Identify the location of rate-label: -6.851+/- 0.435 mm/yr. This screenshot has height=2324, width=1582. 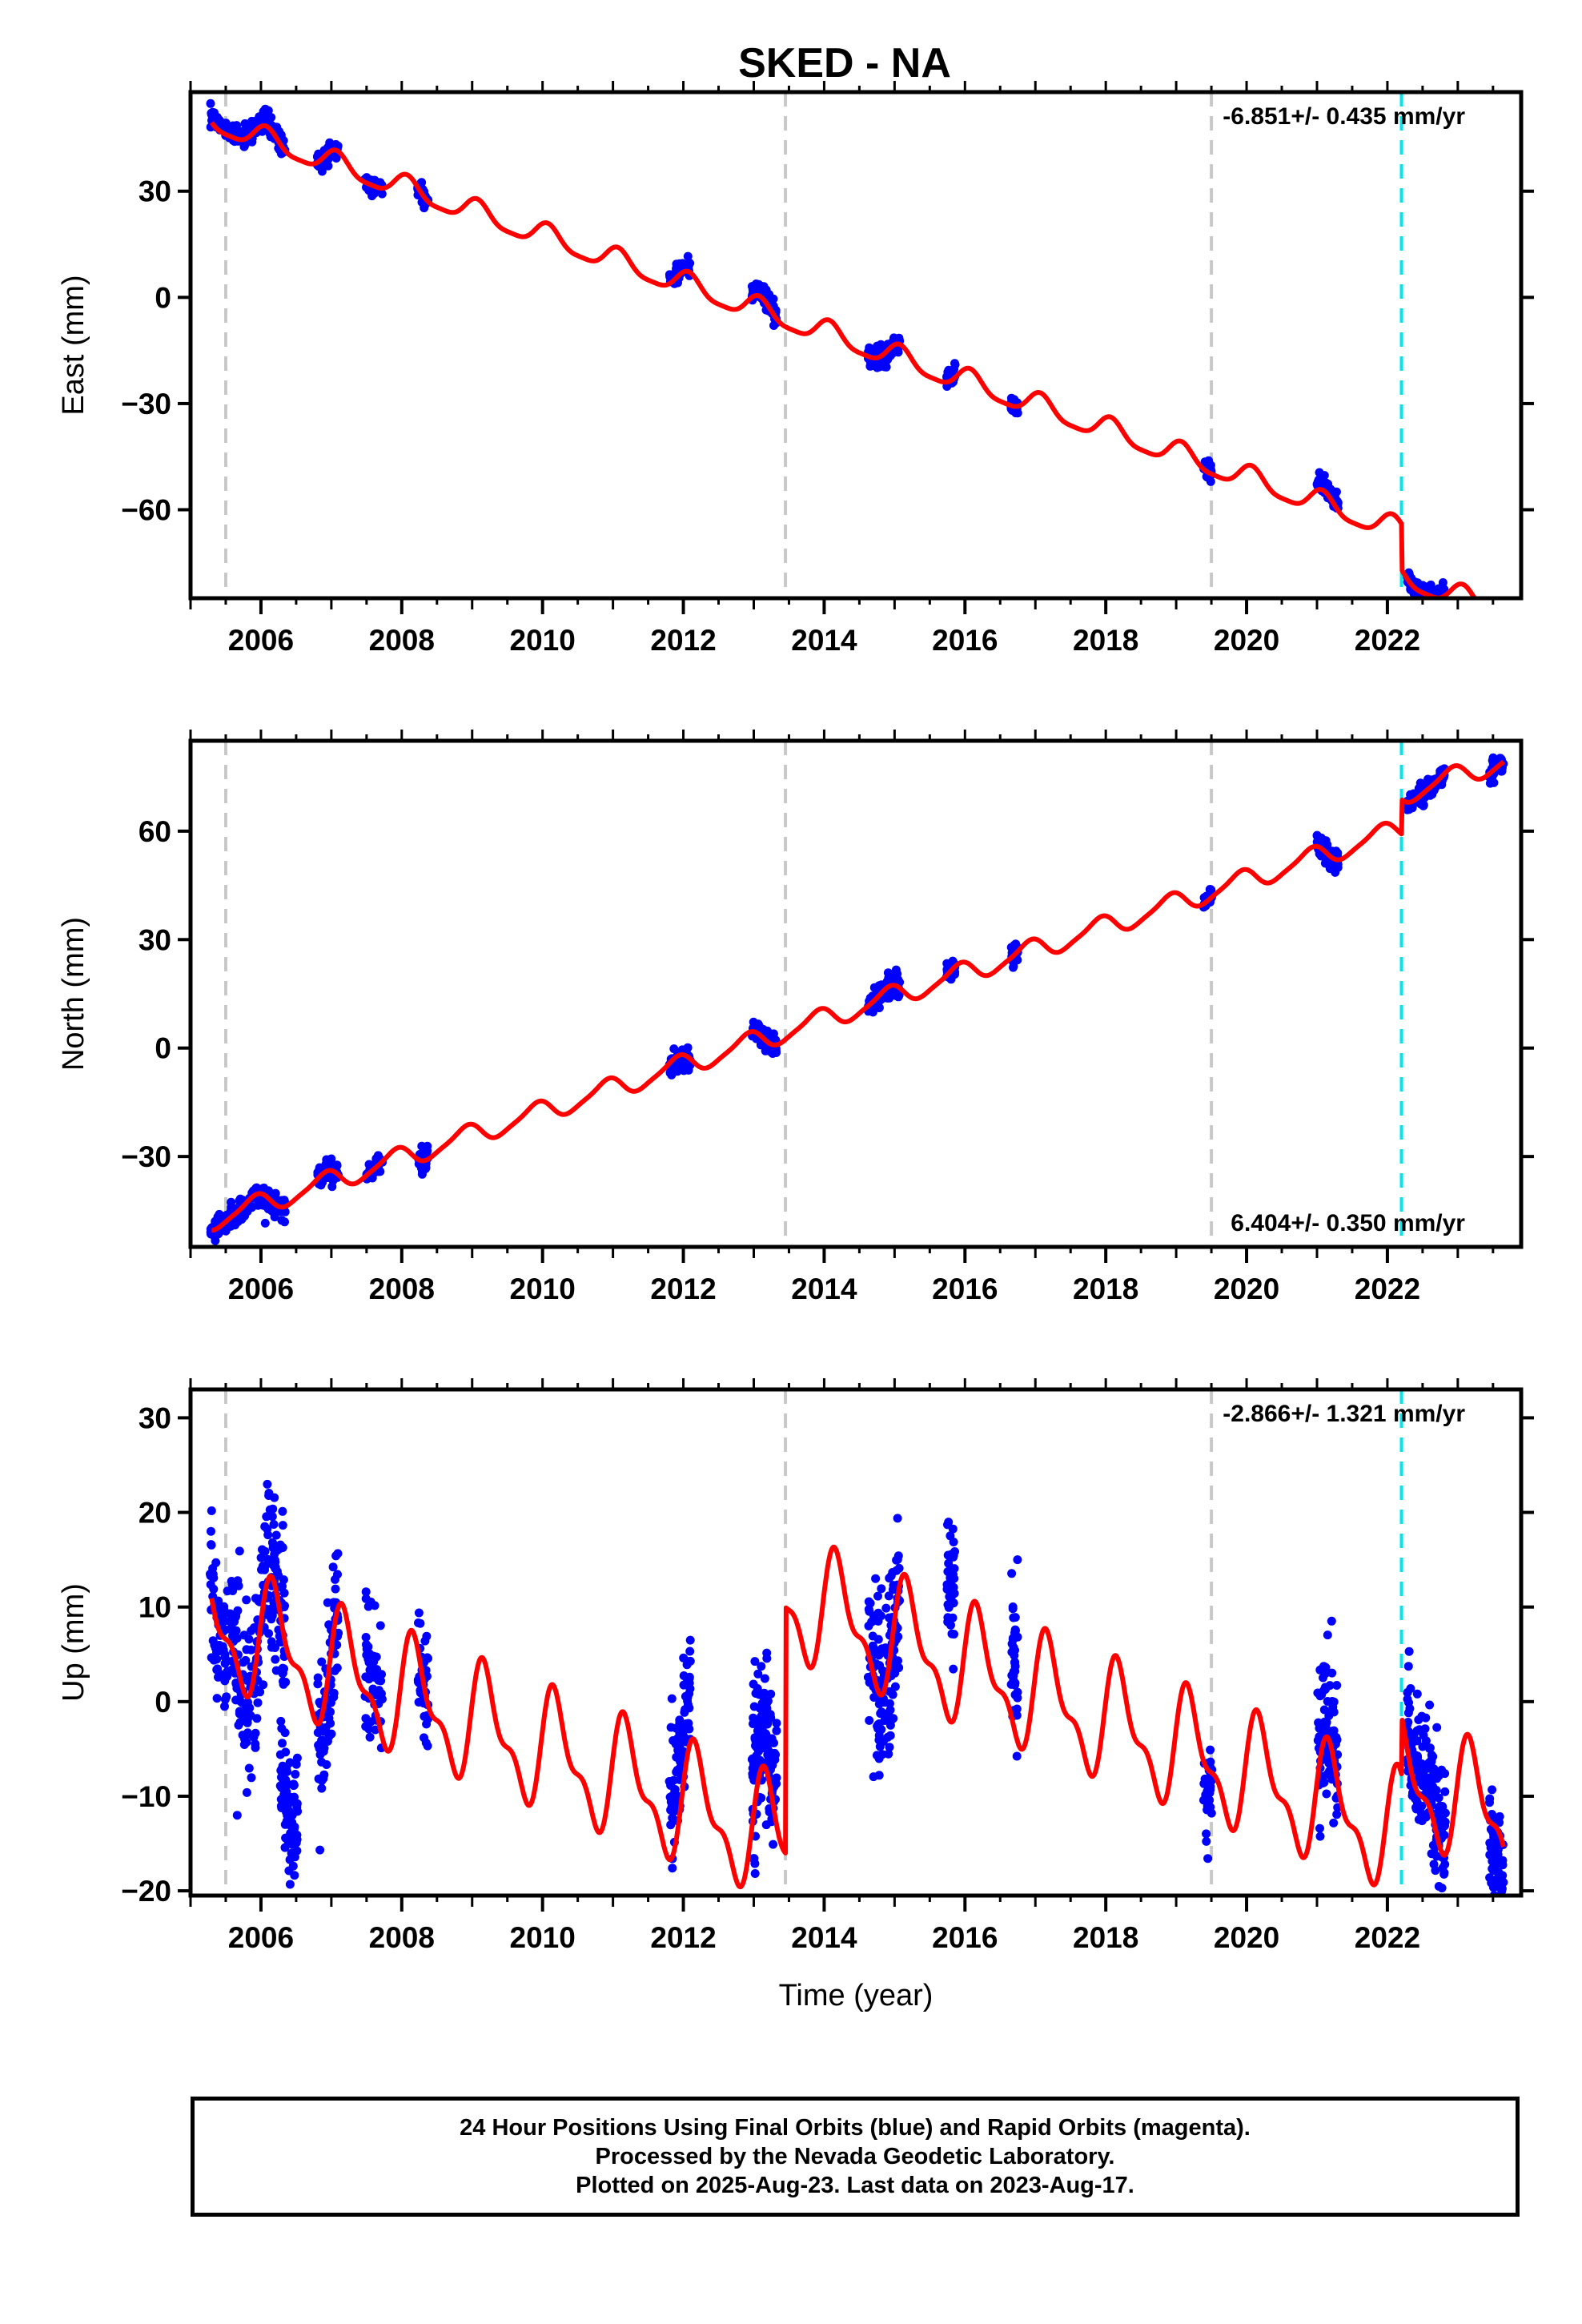
(1344, 116).